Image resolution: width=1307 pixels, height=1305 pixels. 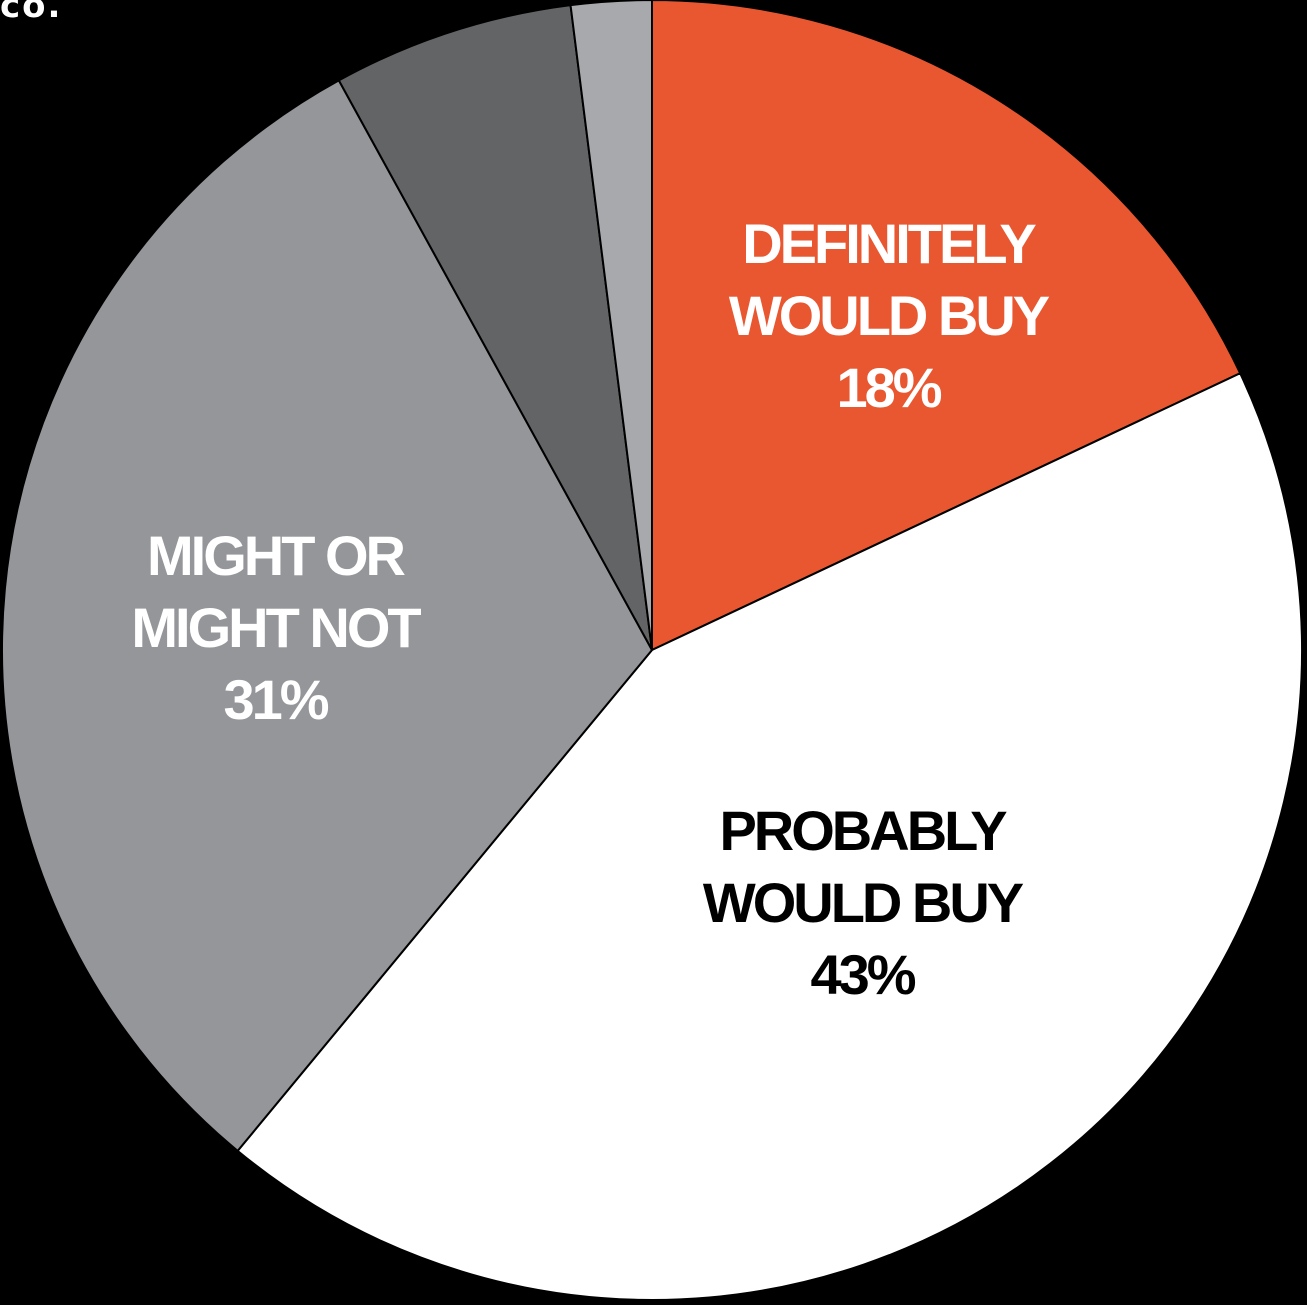 I want to click on slice-value-label-1: 43%, so click(x=862, y=974).